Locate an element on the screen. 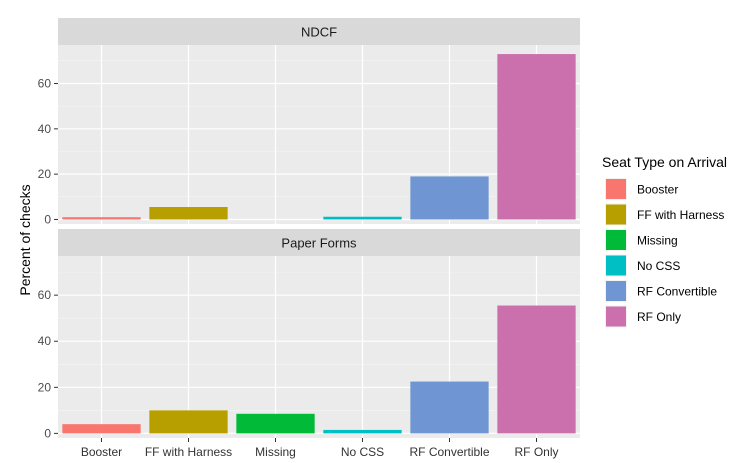 The image size is (751, 463). legend-entry: RF Only is located at coordinates (659, 317).